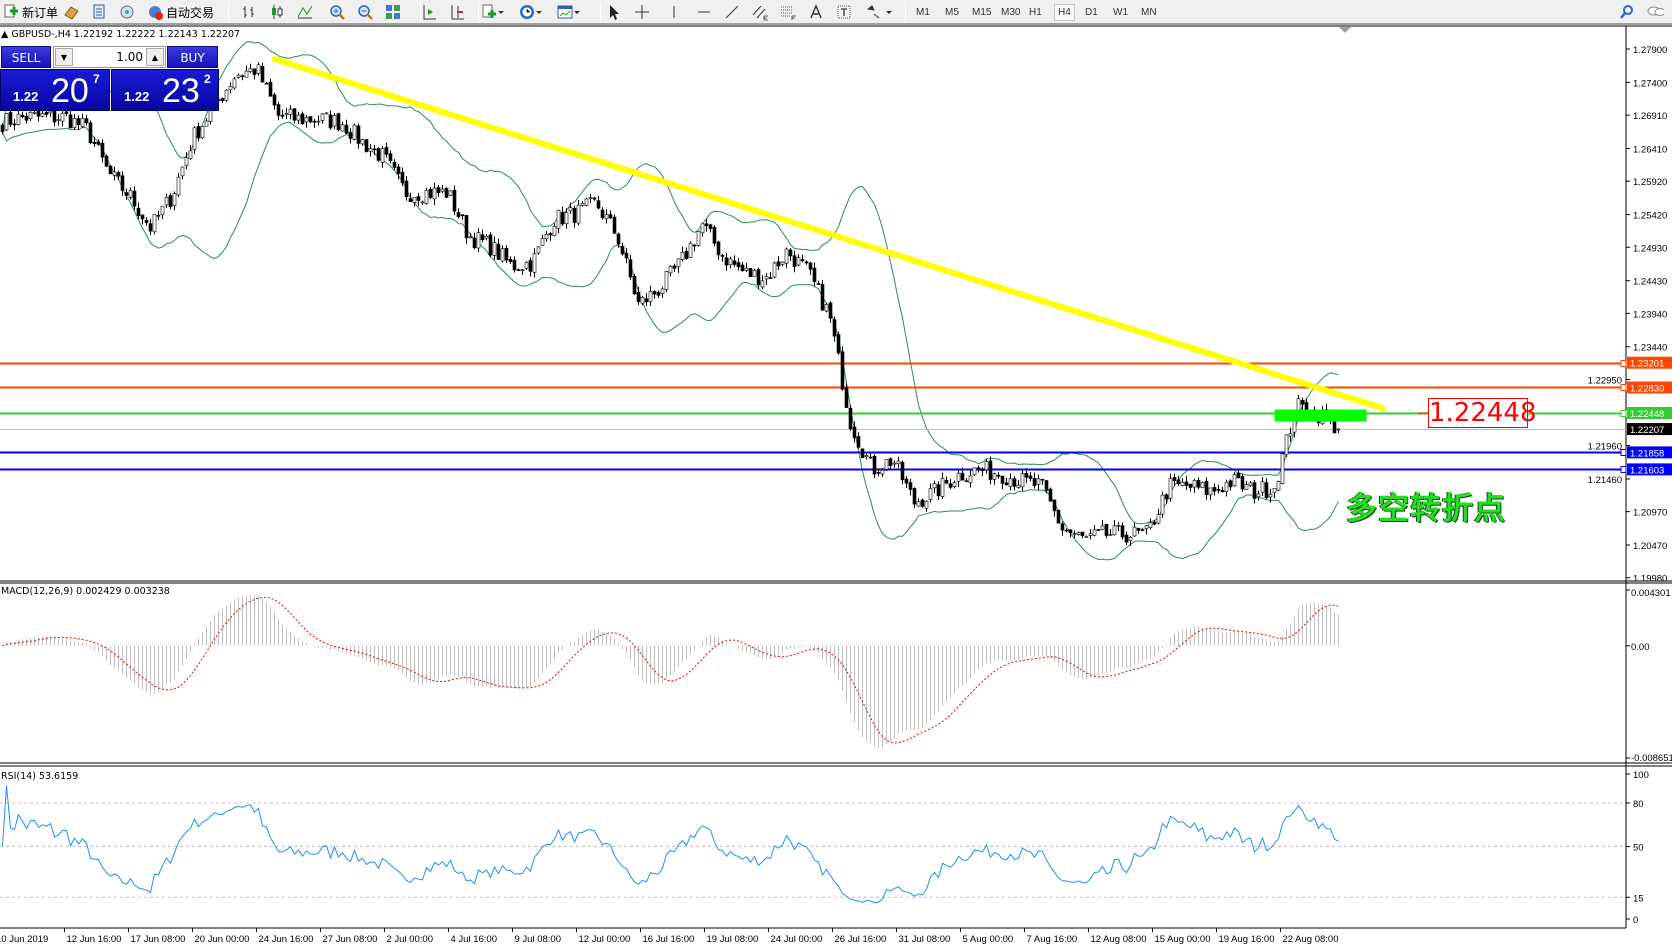  I want to click on candlestick-button, so click(277, 12).